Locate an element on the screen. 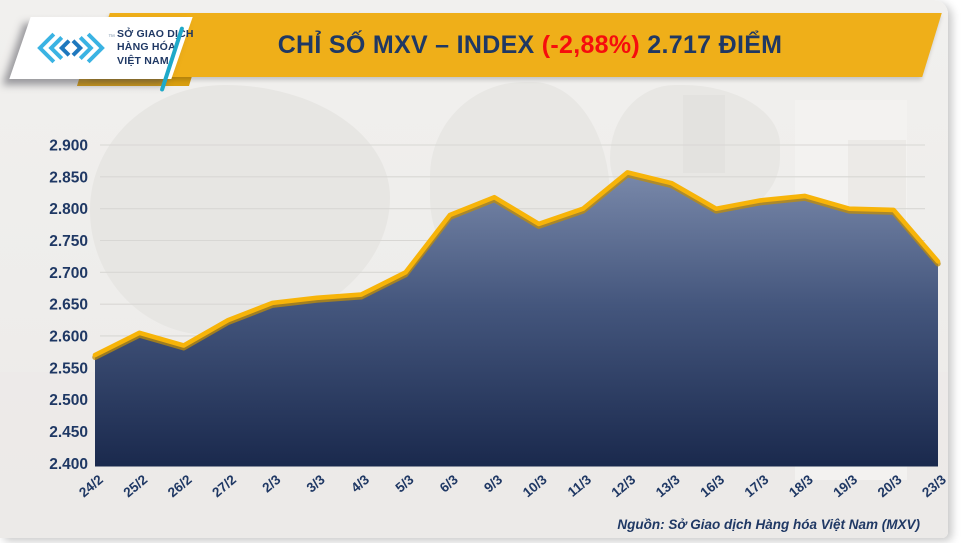 The width and height of the screenshot is (966, 543). y-axis-tick-label: 2.500 is located at coordinates (68, 400).